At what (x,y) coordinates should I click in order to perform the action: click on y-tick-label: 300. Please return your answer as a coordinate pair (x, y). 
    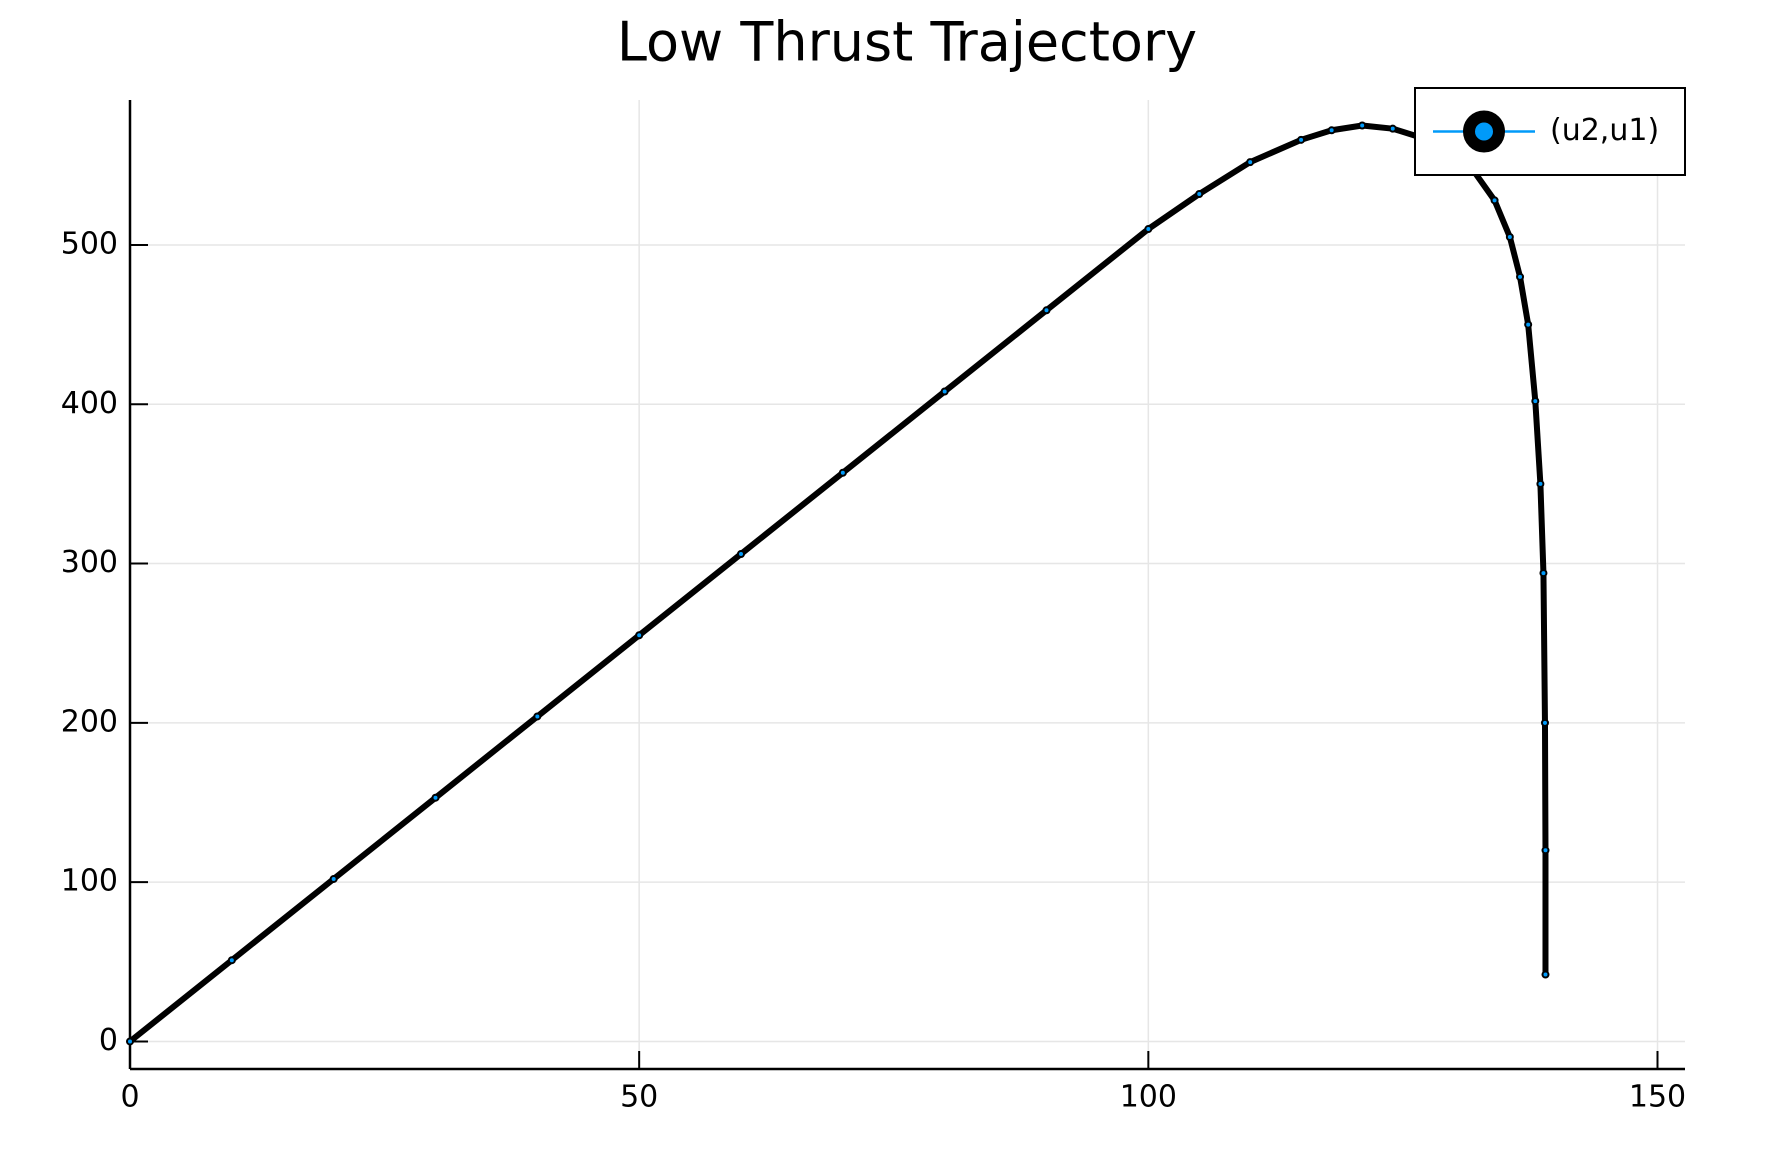
    Looking at the image, I should click on (89, 562).